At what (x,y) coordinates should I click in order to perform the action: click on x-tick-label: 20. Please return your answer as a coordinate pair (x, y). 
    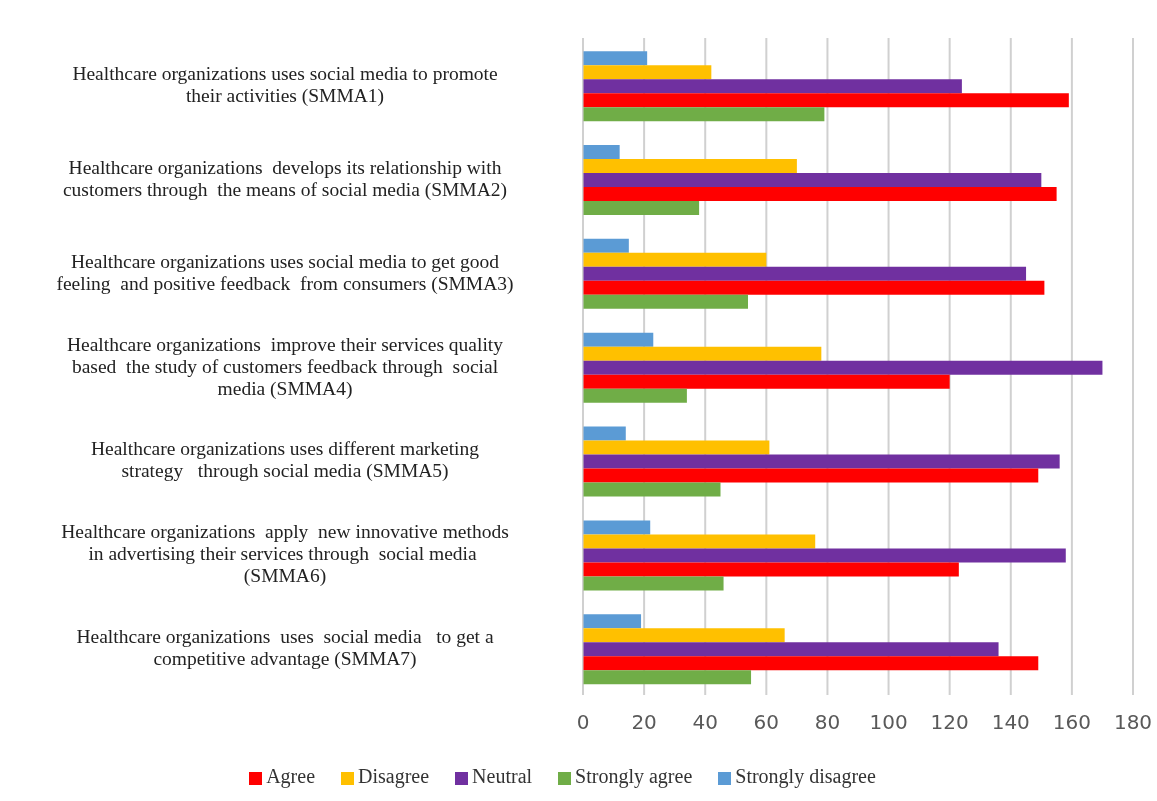
    Looking at the image, I should click on (644, 722).